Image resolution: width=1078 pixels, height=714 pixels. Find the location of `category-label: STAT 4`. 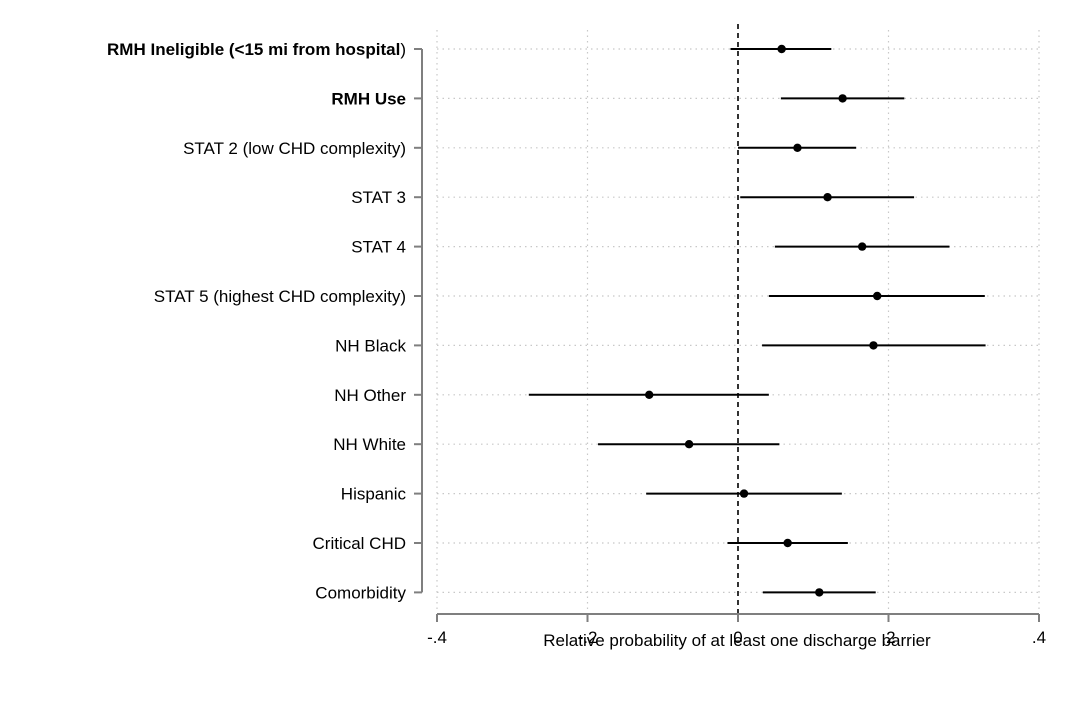

category-label: STAT 4 is located at coordinates (378, 247).